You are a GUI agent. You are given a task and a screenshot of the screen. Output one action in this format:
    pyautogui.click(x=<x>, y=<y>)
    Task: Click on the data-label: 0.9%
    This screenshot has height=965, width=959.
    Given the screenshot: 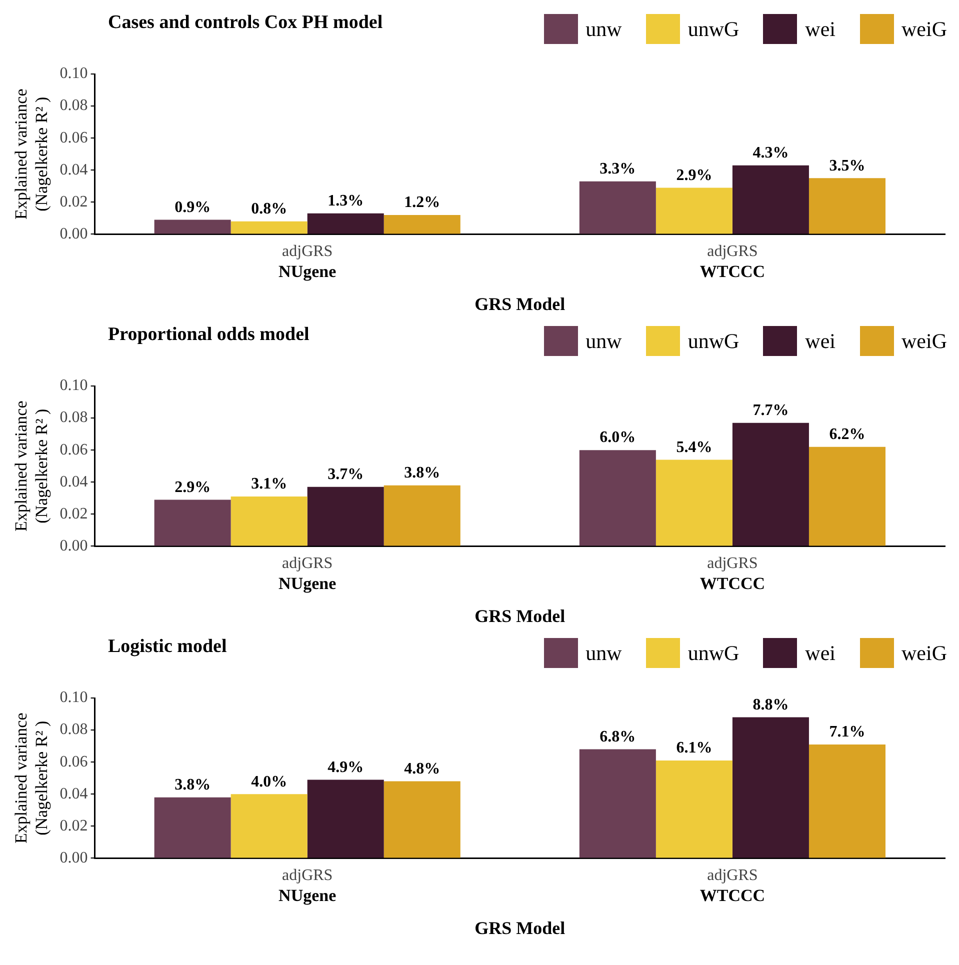 What is the action you would take?
    pyautogui.click(x=192, y=207)
    